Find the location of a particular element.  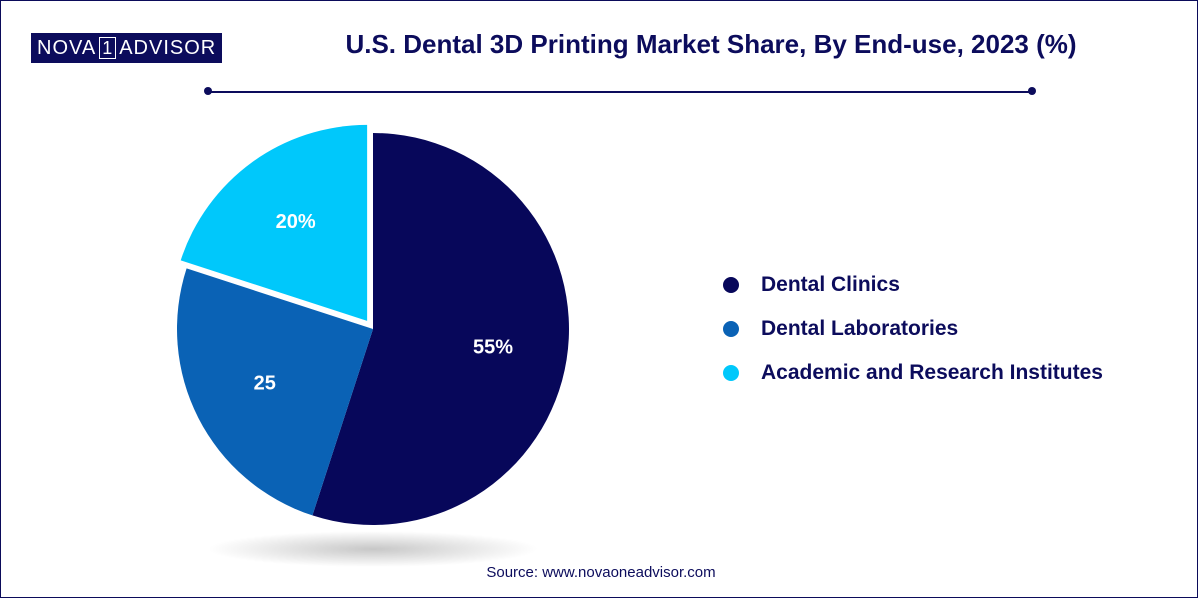

data-label-academic-and-research-institutes: 20% is located at coordinates (296, 222).